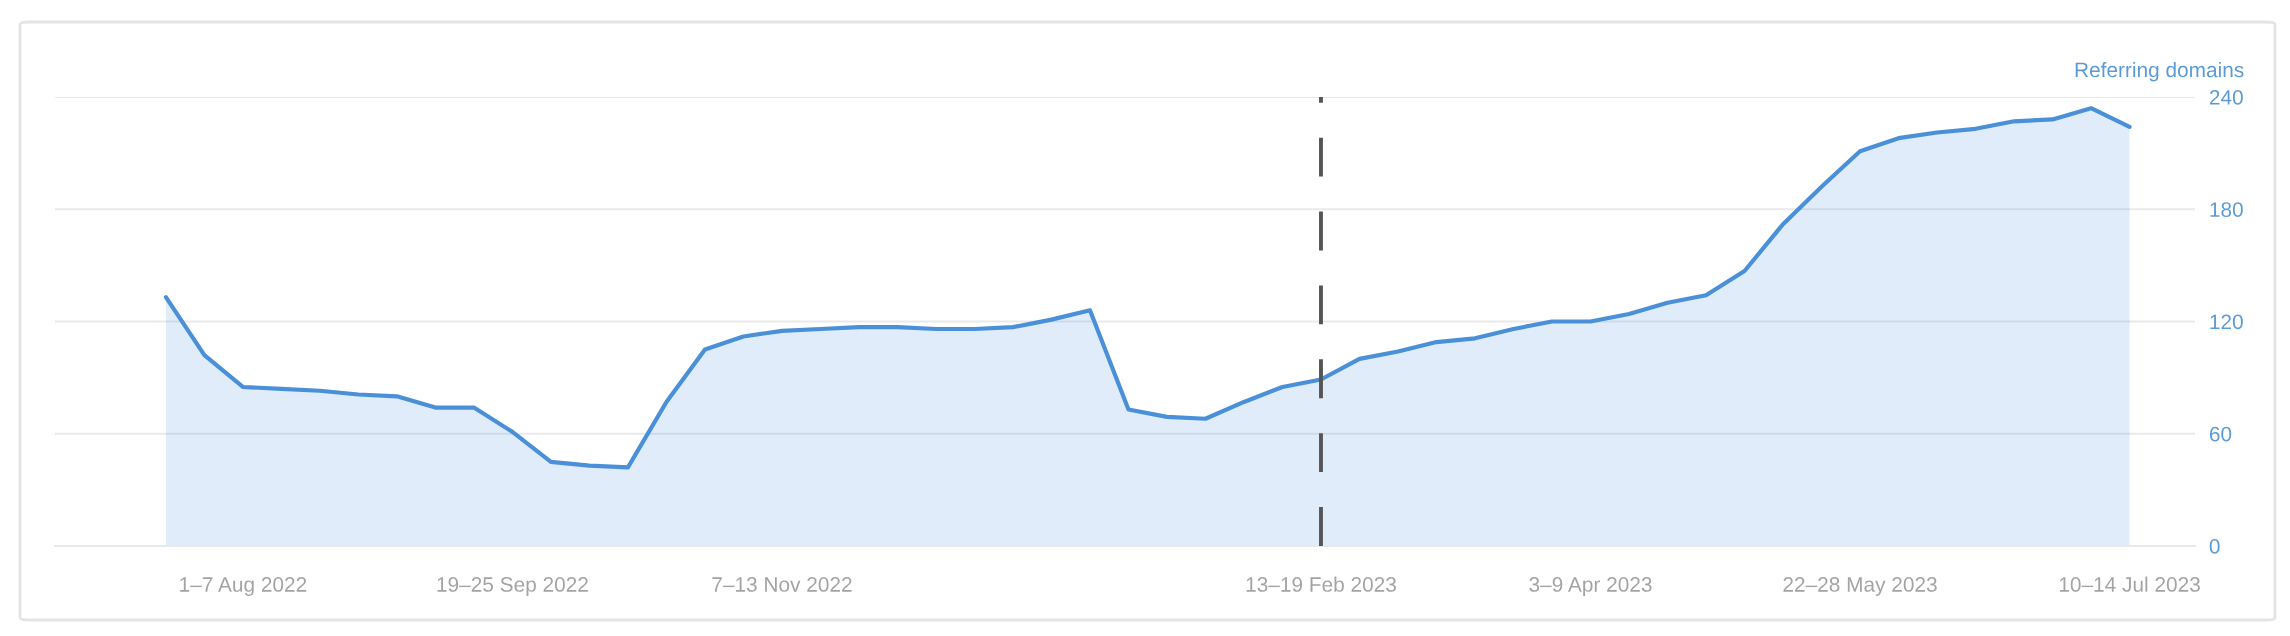 This screenshot has height=636, width=2290. Describe the element at coordinates (2129, 584) in the screenshot. I see `x-tick-label: 10–14 Jul 2023` at that location.